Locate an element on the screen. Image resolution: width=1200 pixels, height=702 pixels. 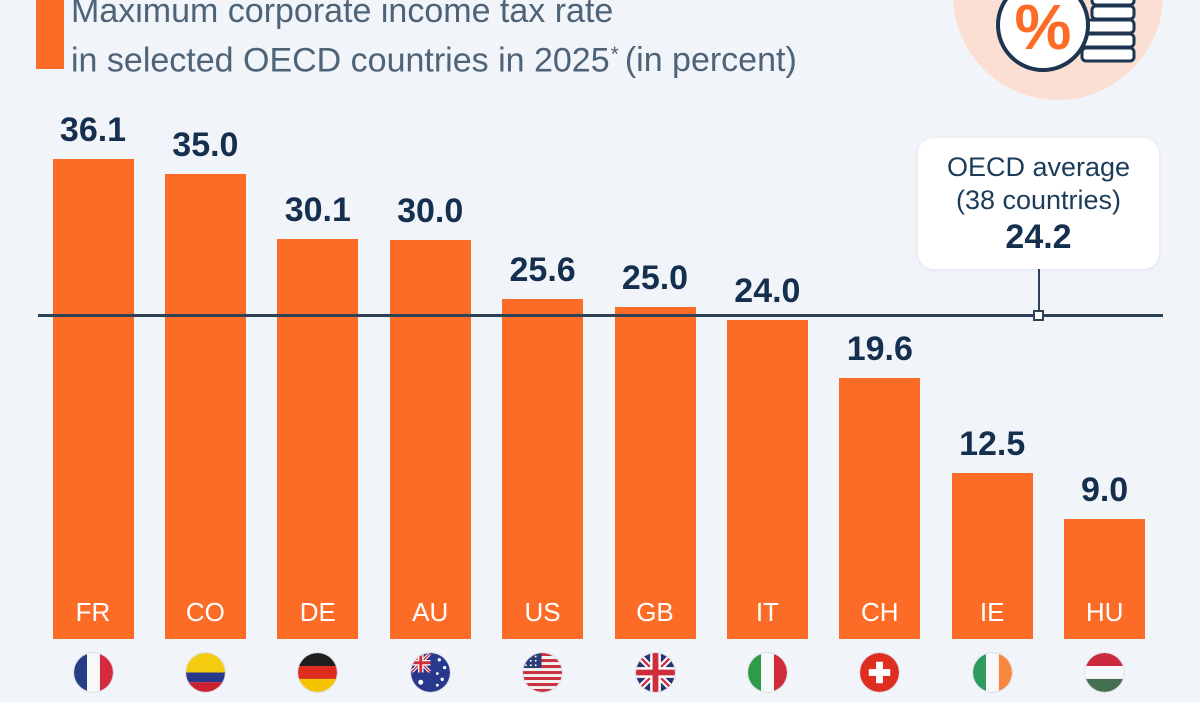
bar-group-colombia: 35.0 CO is located at coordinates (205, 351).